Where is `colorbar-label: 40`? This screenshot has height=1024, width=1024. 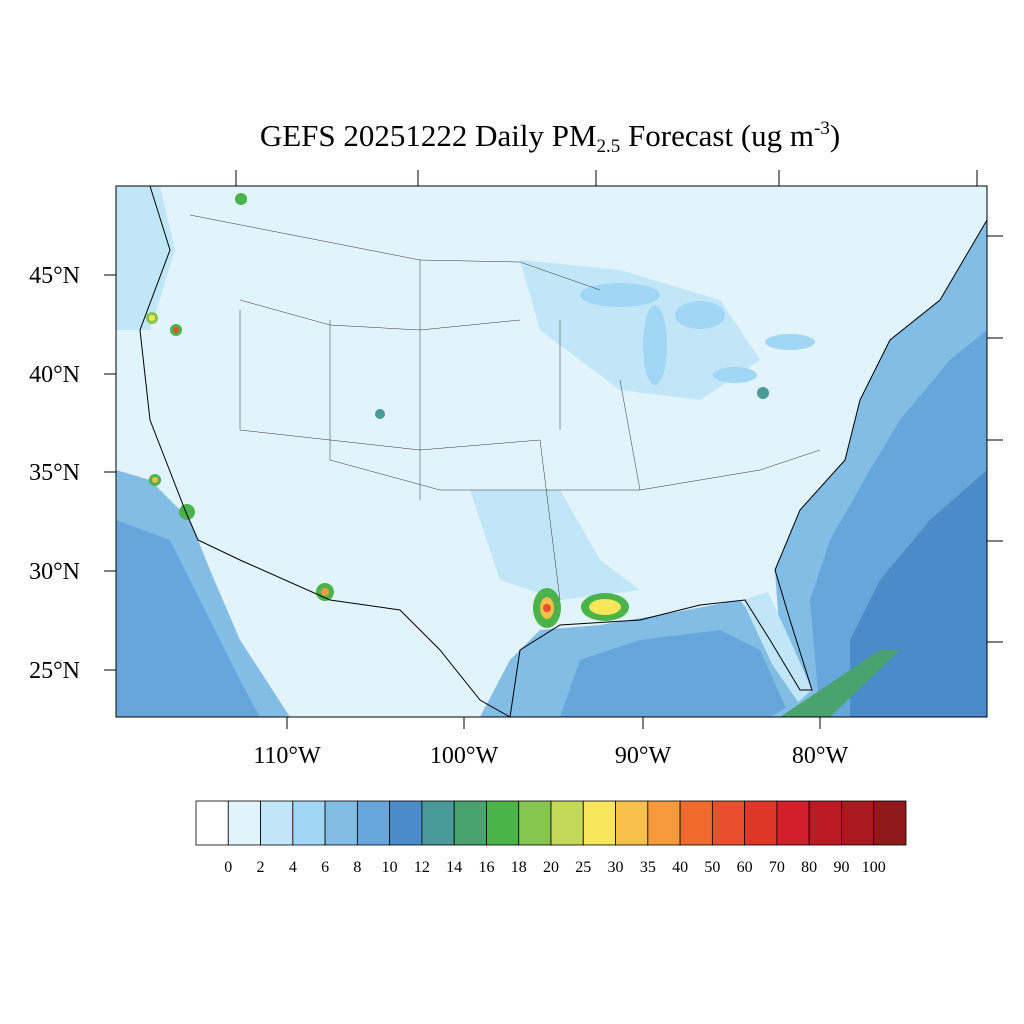
colorbar-label: 40 is located at coordinates (680, 867).